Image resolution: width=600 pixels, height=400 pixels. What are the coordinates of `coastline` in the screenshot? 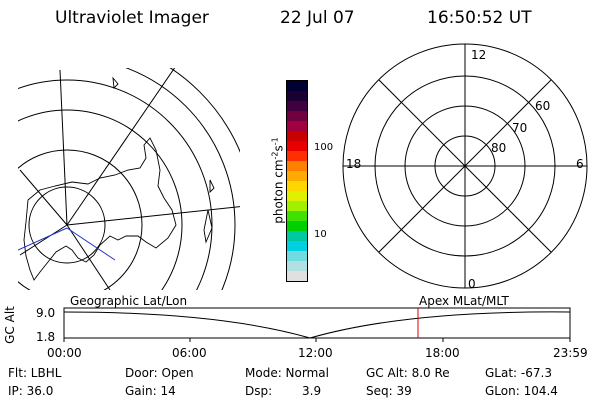 It's located at (100, 209).